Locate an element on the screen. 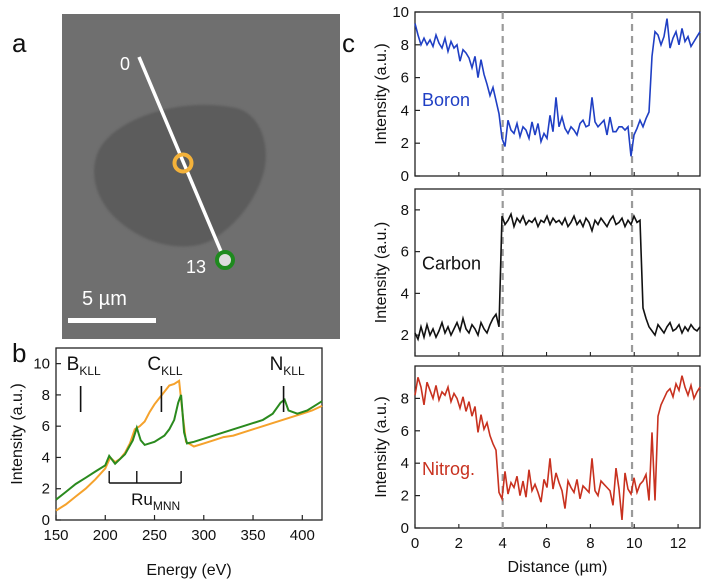 This screenshot has height=579, width=704. series-line-Nitrog. is located at coordinates (557, 447).